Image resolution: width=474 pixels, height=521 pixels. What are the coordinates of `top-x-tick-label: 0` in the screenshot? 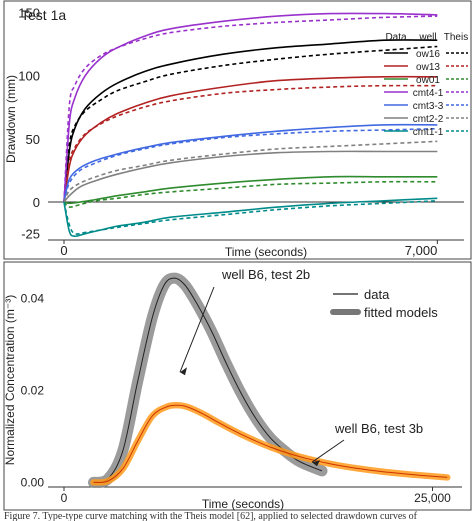 It's located at (63, 250).